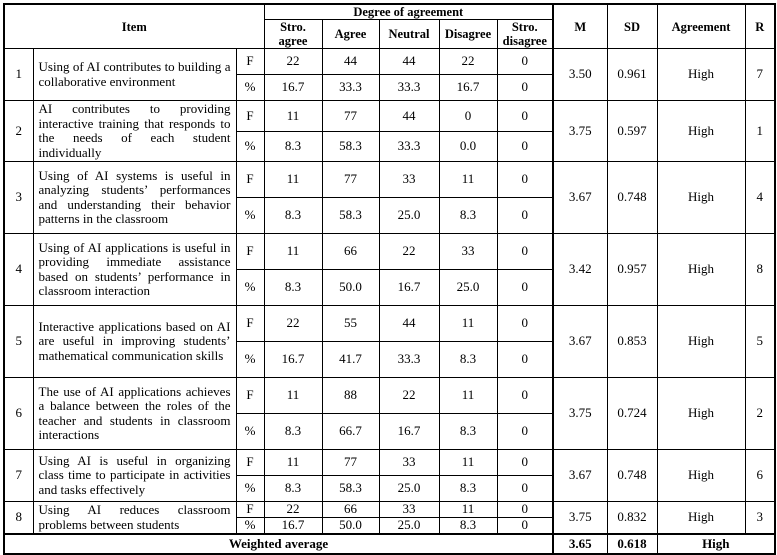 Image resolution: width=777 pixels, height=555 pixels. What do you see at coordinates (580, 270) in the screenshot?
I see `mean-value: 3.42` at bounding box center [580, 270].